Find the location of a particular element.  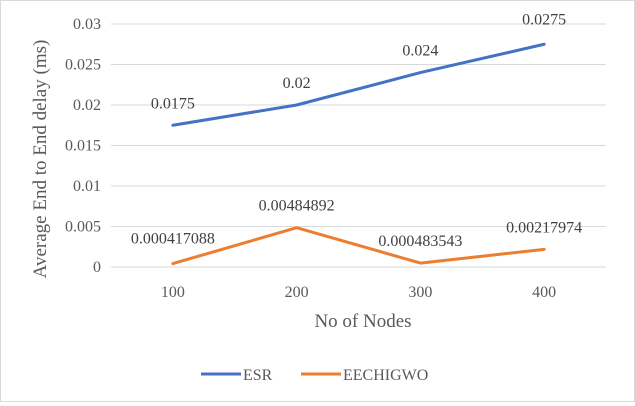

x-tick-label: 400 is located at coordinates (544, 292).